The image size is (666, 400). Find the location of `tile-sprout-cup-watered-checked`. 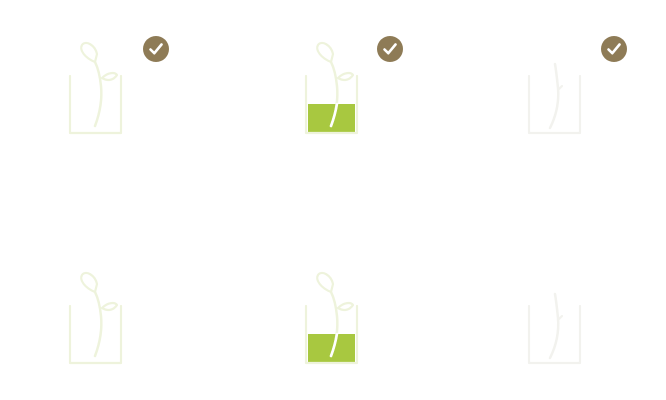

tile-sprout-cup-watered-checked is located at coordinates (361, 100).